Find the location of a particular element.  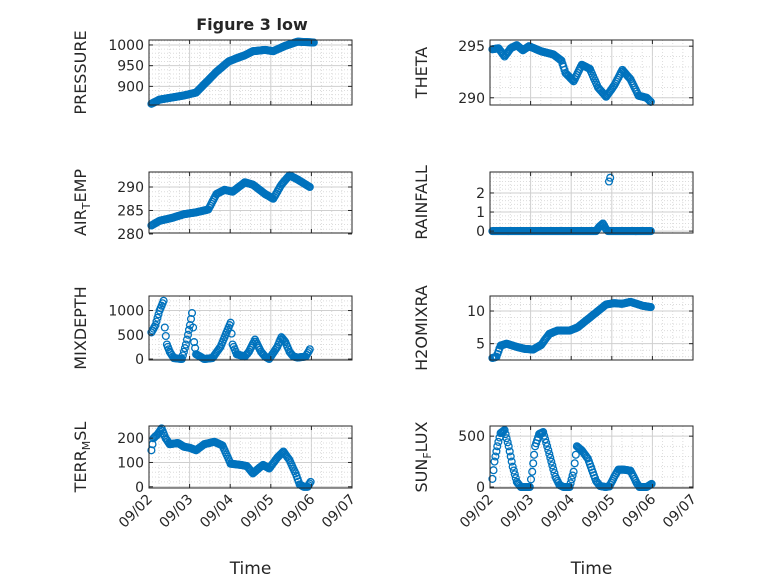

y-tick-label: 290 is located at coordinates (471, 99).